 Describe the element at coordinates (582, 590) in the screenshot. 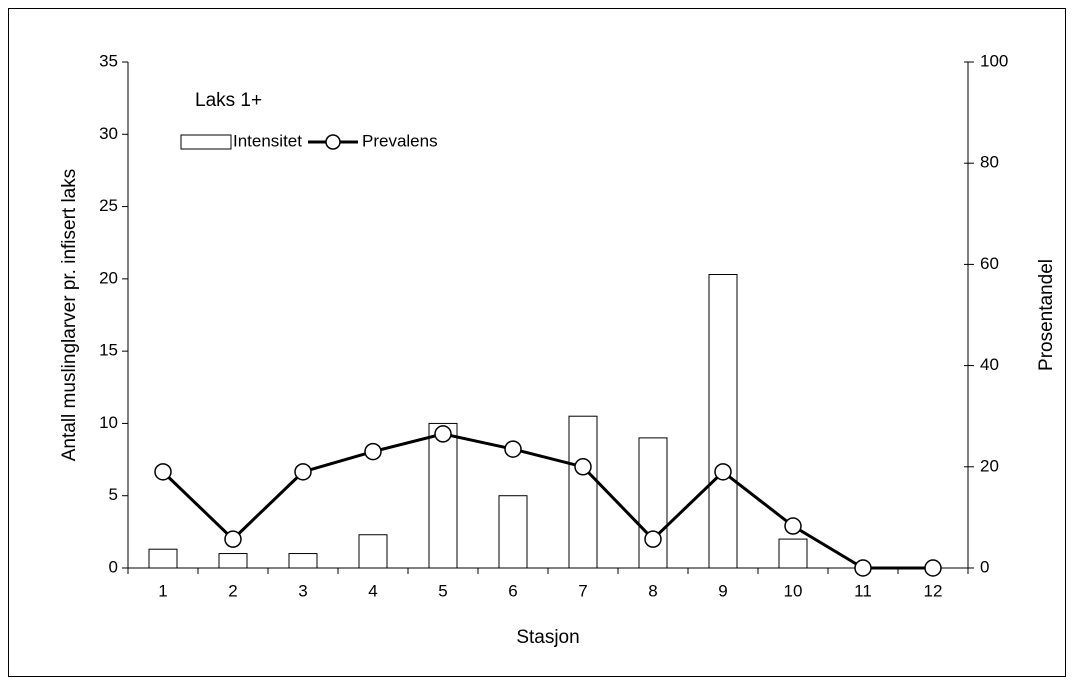

I see `x-tick-label: 7` at that location.